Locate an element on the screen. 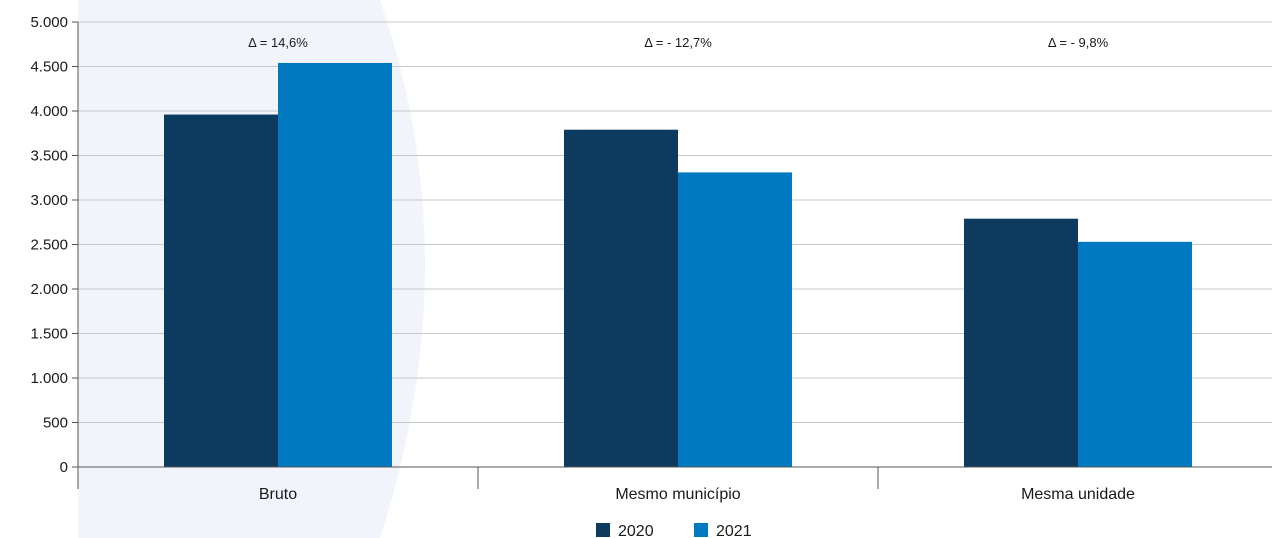  y-tick-label: 1.500 is located at coordinates (49, 334).